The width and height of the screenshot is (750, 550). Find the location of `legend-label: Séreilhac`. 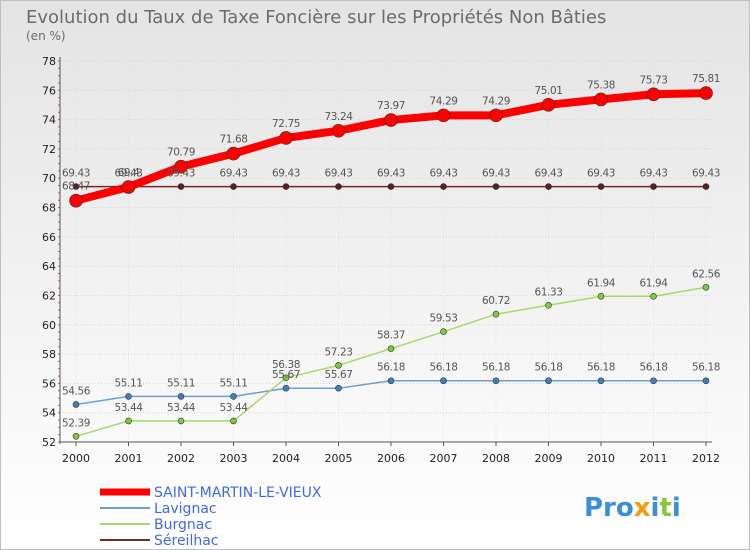

legend-label: Séreilhac is located at coordinates (186, 541).